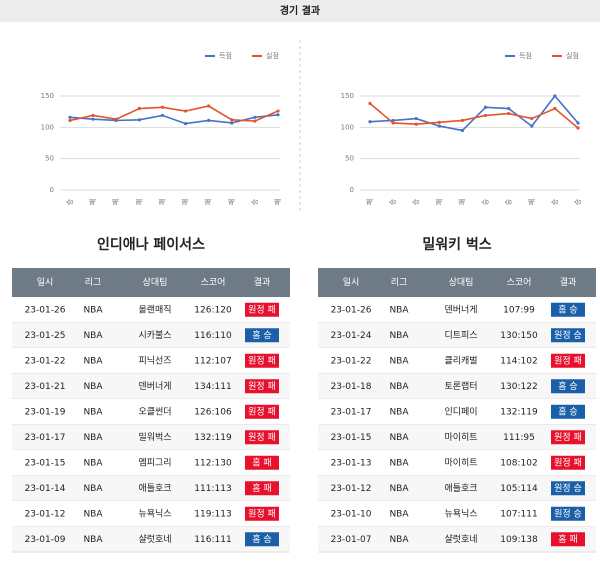 The width and height of the screenshot is (600, 566). I want to click on table-cell: 112:130, so click(213, 463).